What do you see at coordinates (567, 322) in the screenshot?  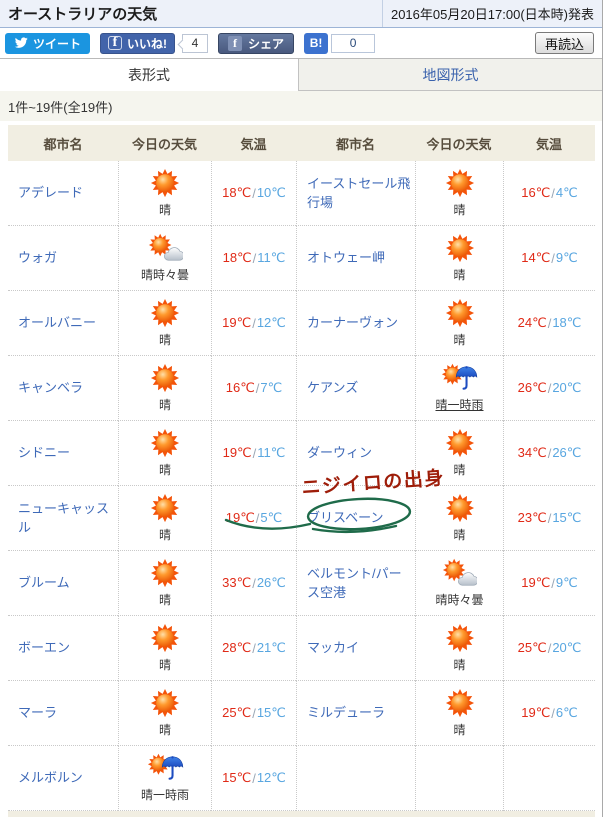 I see `temp-low: 18℃` at bounding box center [567, 322].